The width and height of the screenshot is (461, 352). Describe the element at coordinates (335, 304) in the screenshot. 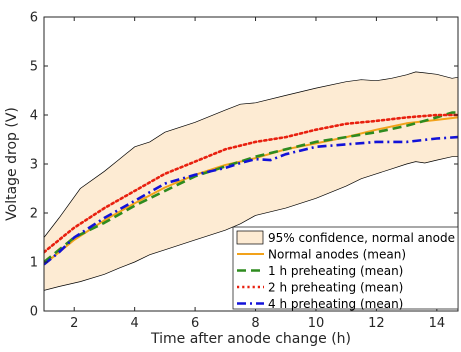

I see `legend-entry-4-h-preheating-mean: 4 h preheating (mean)` at that location.